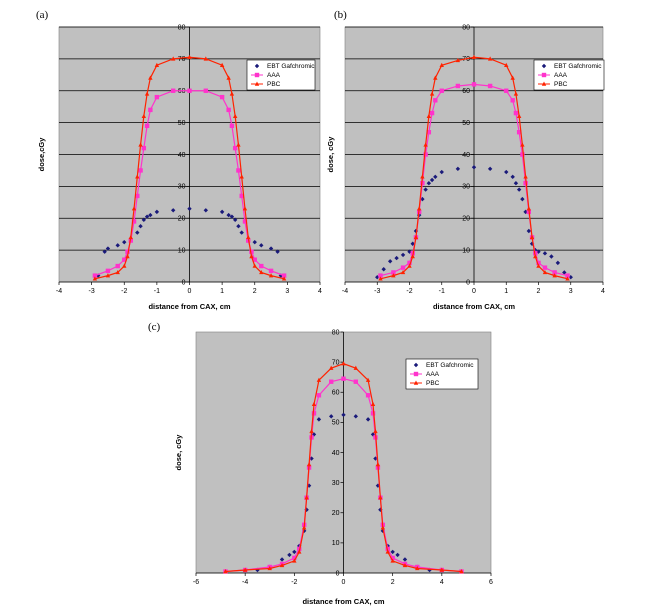 Image resolution: width=666 pixels, height=609 pixels. Describe the element at coordinates (442, 291) in the screenshot. I see `x-tick-label: -1` at that location.